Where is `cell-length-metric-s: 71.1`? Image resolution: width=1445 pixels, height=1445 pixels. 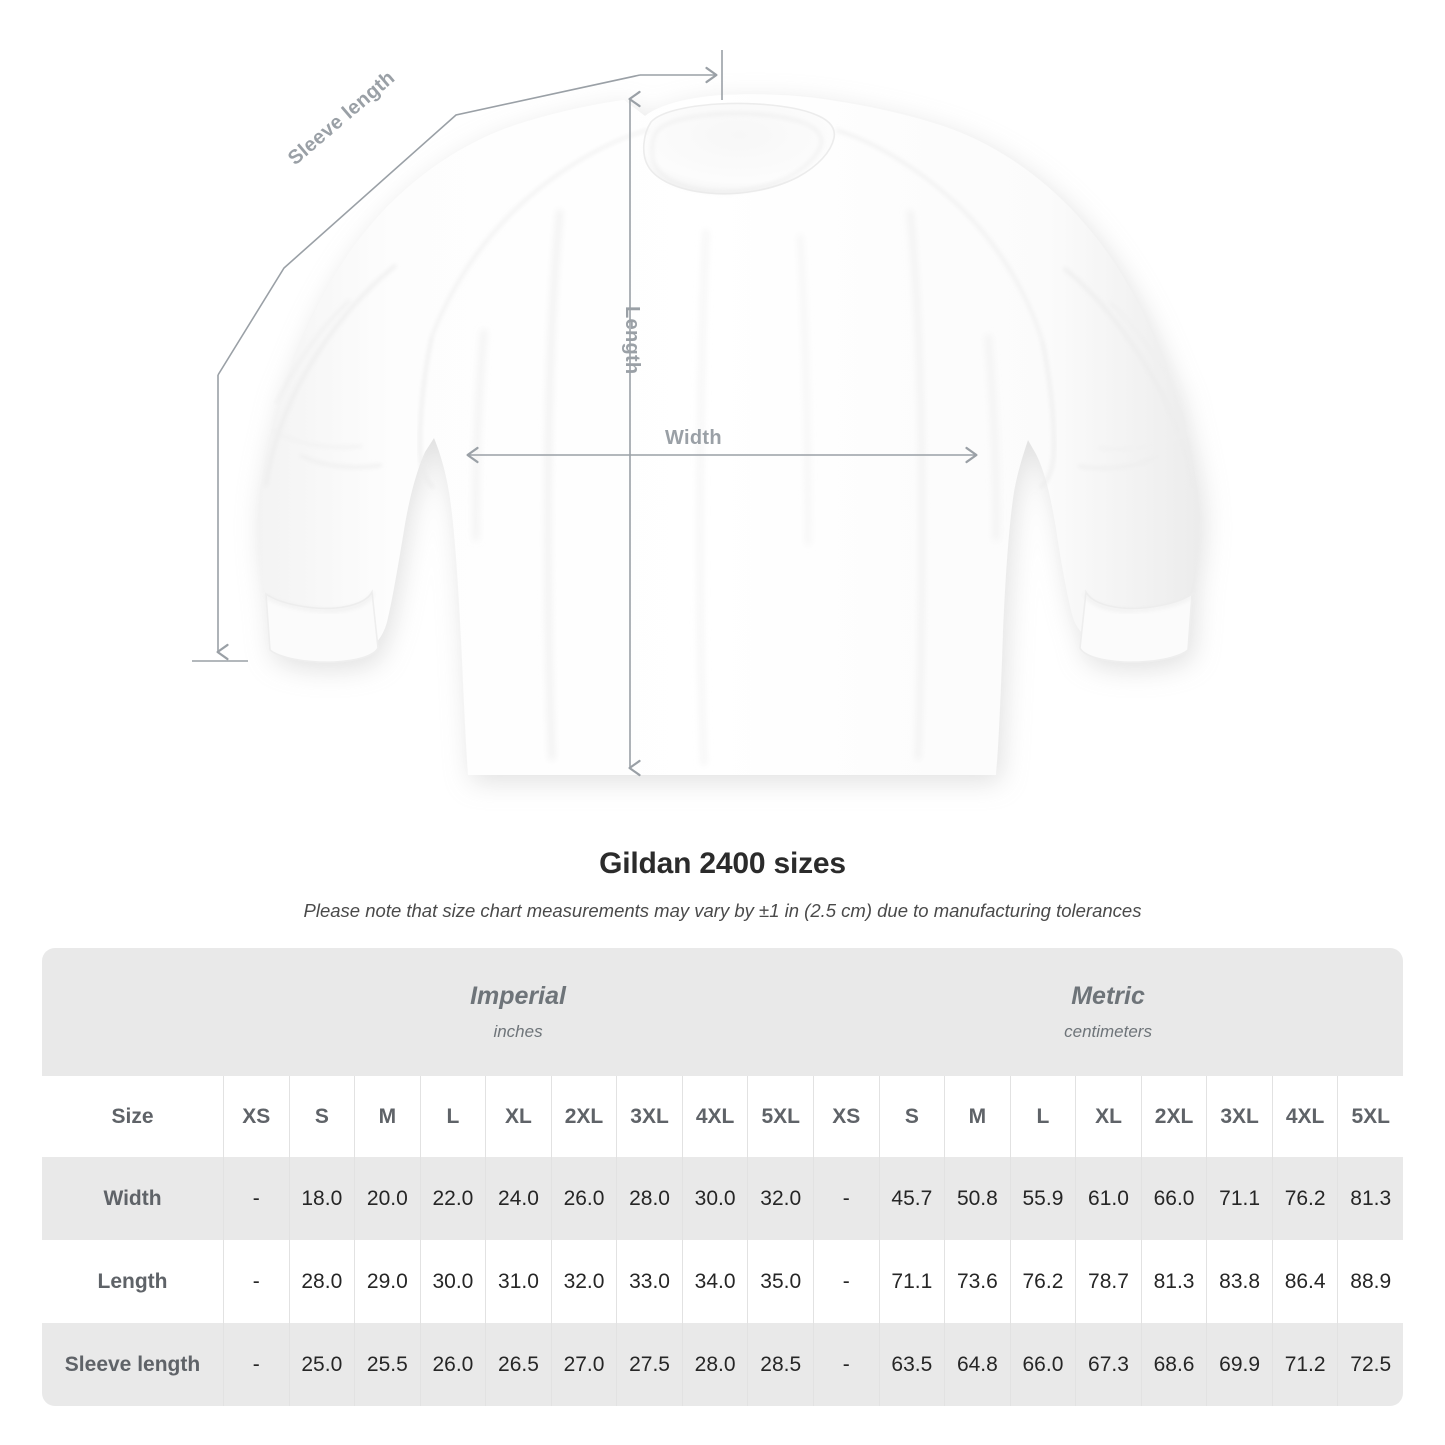
cell-length-metric-s: 71.1 is located at coordinates (911, 1281).